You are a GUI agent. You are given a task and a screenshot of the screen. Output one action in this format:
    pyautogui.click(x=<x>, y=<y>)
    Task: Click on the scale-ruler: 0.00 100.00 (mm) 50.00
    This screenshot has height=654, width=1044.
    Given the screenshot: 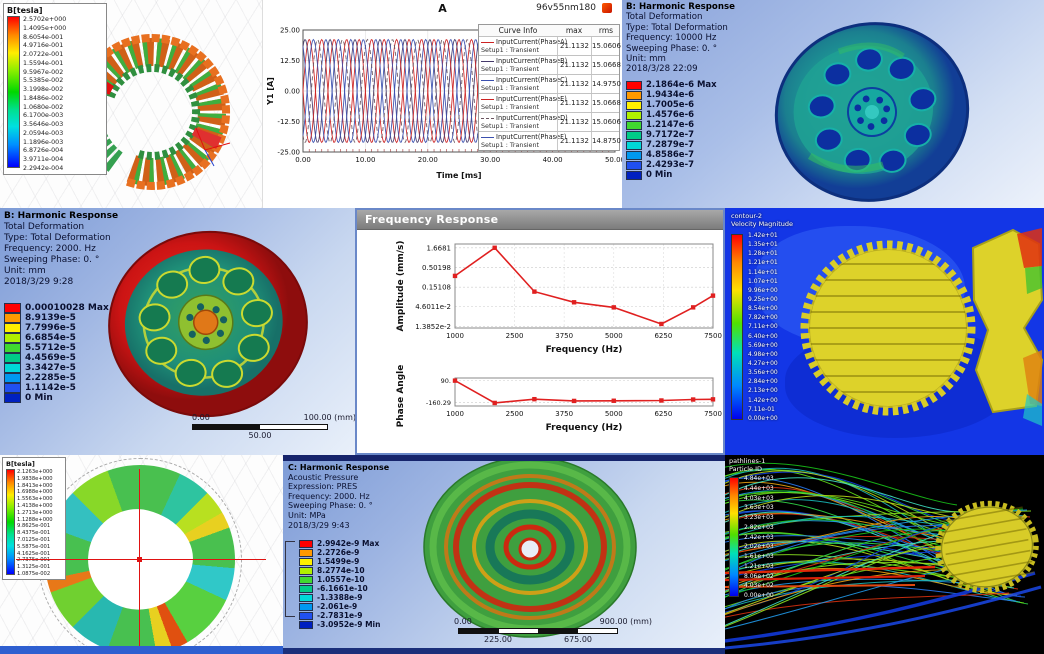 What is the action you would take?
    pyautogui.click(x=273, y=426)
    